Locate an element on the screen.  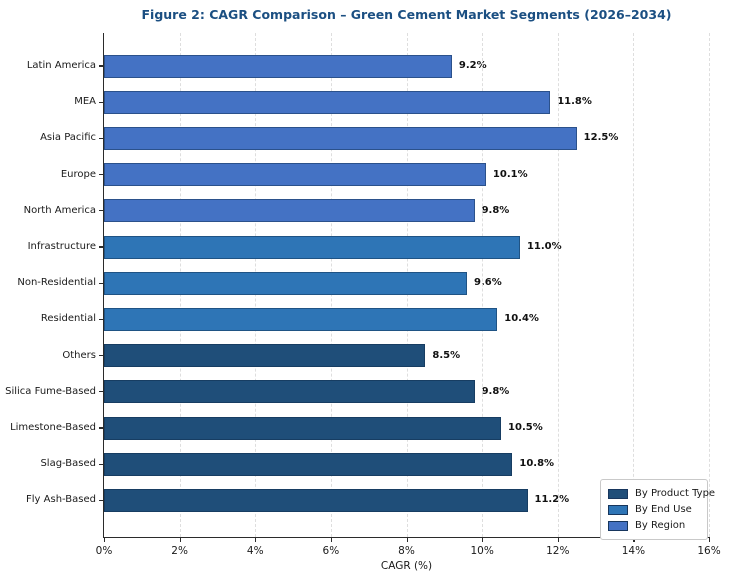
legend: By Product Type By End Use By Region is located at coordinates (657, 509).